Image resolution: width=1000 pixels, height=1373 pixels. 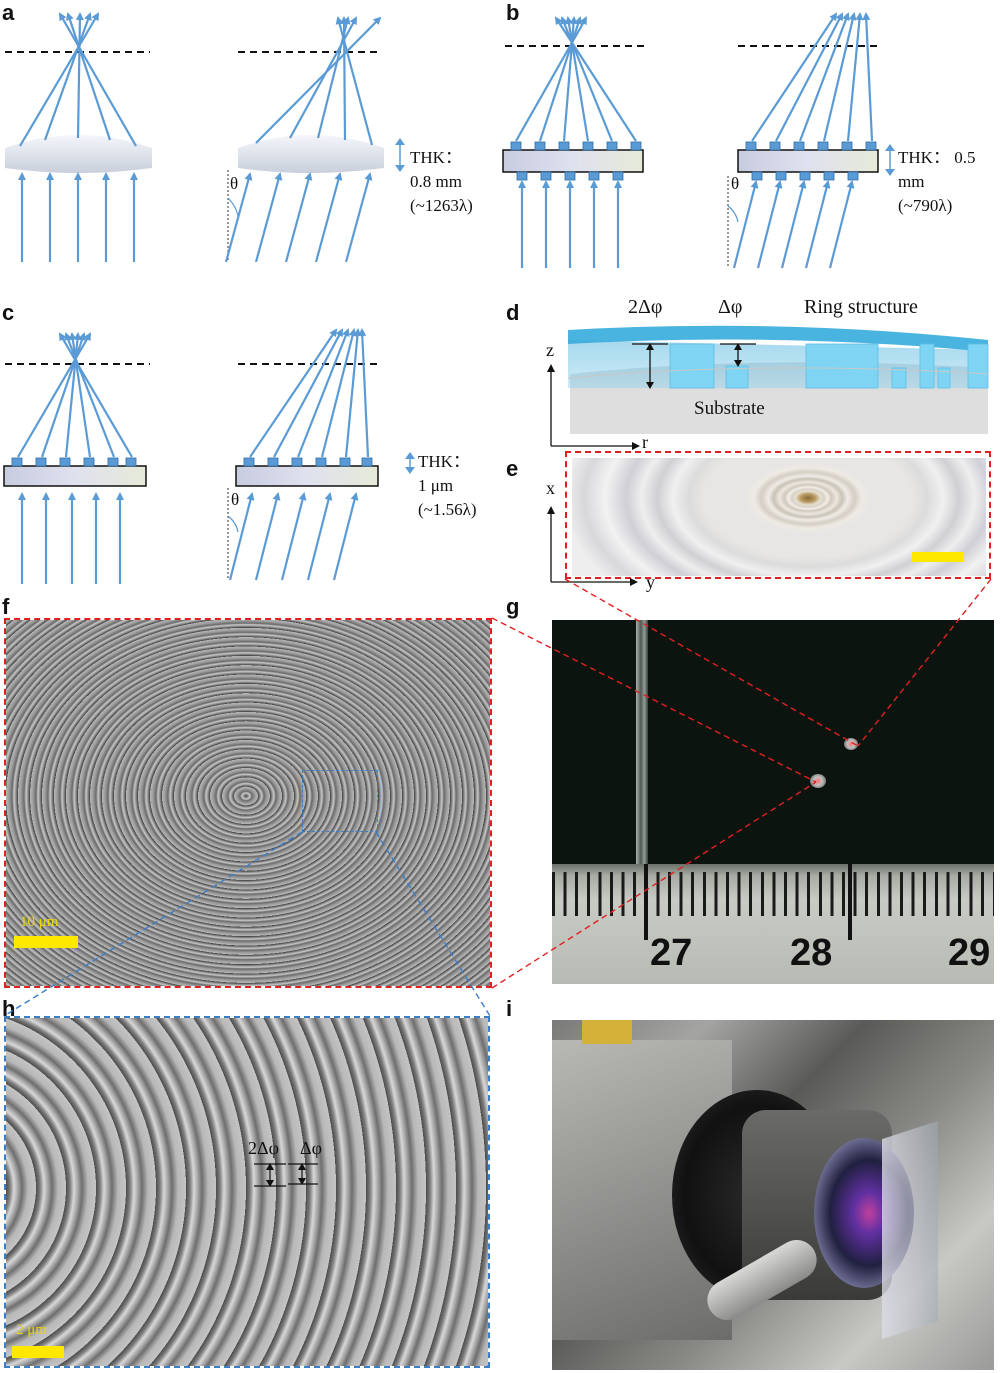 I want to click on b-thk-line2: mm, so click(x=911, y=181).